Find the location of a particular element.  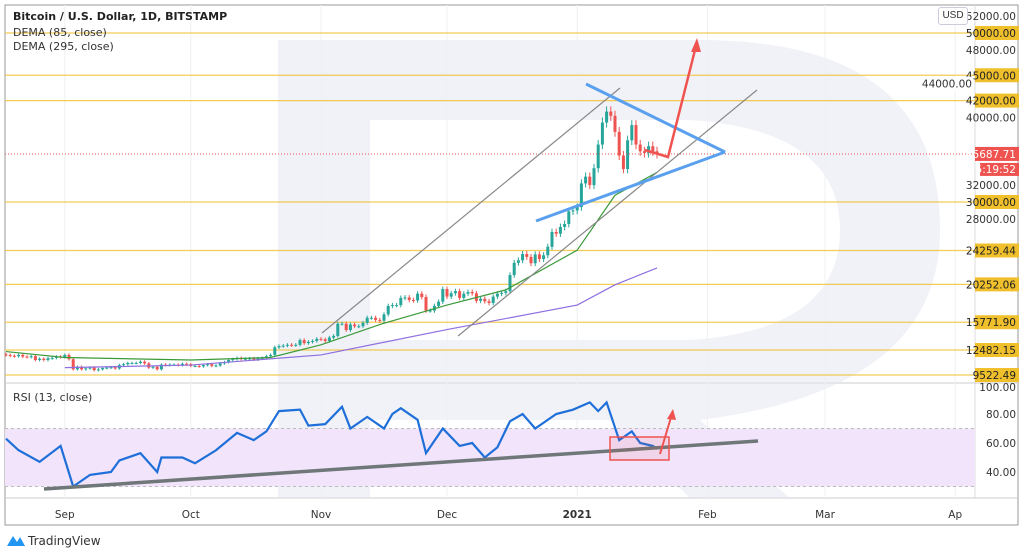

time-tick-label: Feb is located at coordinates (707, 515).